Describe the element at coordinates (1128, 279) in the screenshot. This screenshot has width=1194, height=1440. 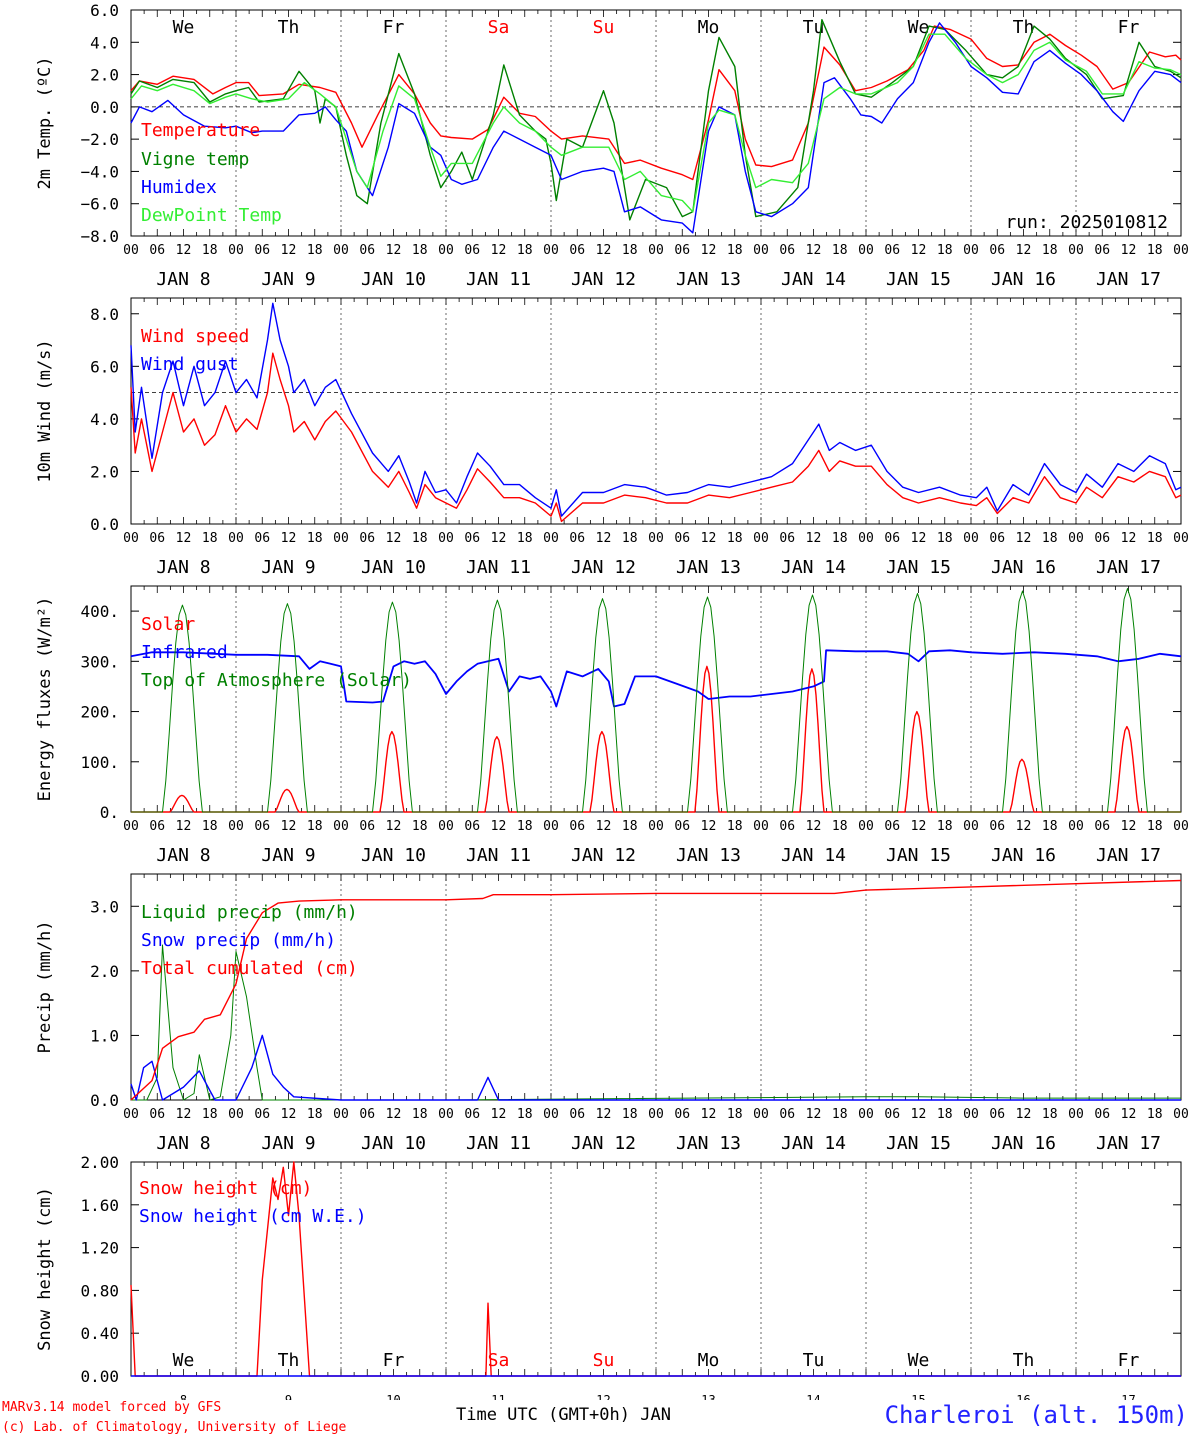
I see `date-label: JAN 17` at that location.